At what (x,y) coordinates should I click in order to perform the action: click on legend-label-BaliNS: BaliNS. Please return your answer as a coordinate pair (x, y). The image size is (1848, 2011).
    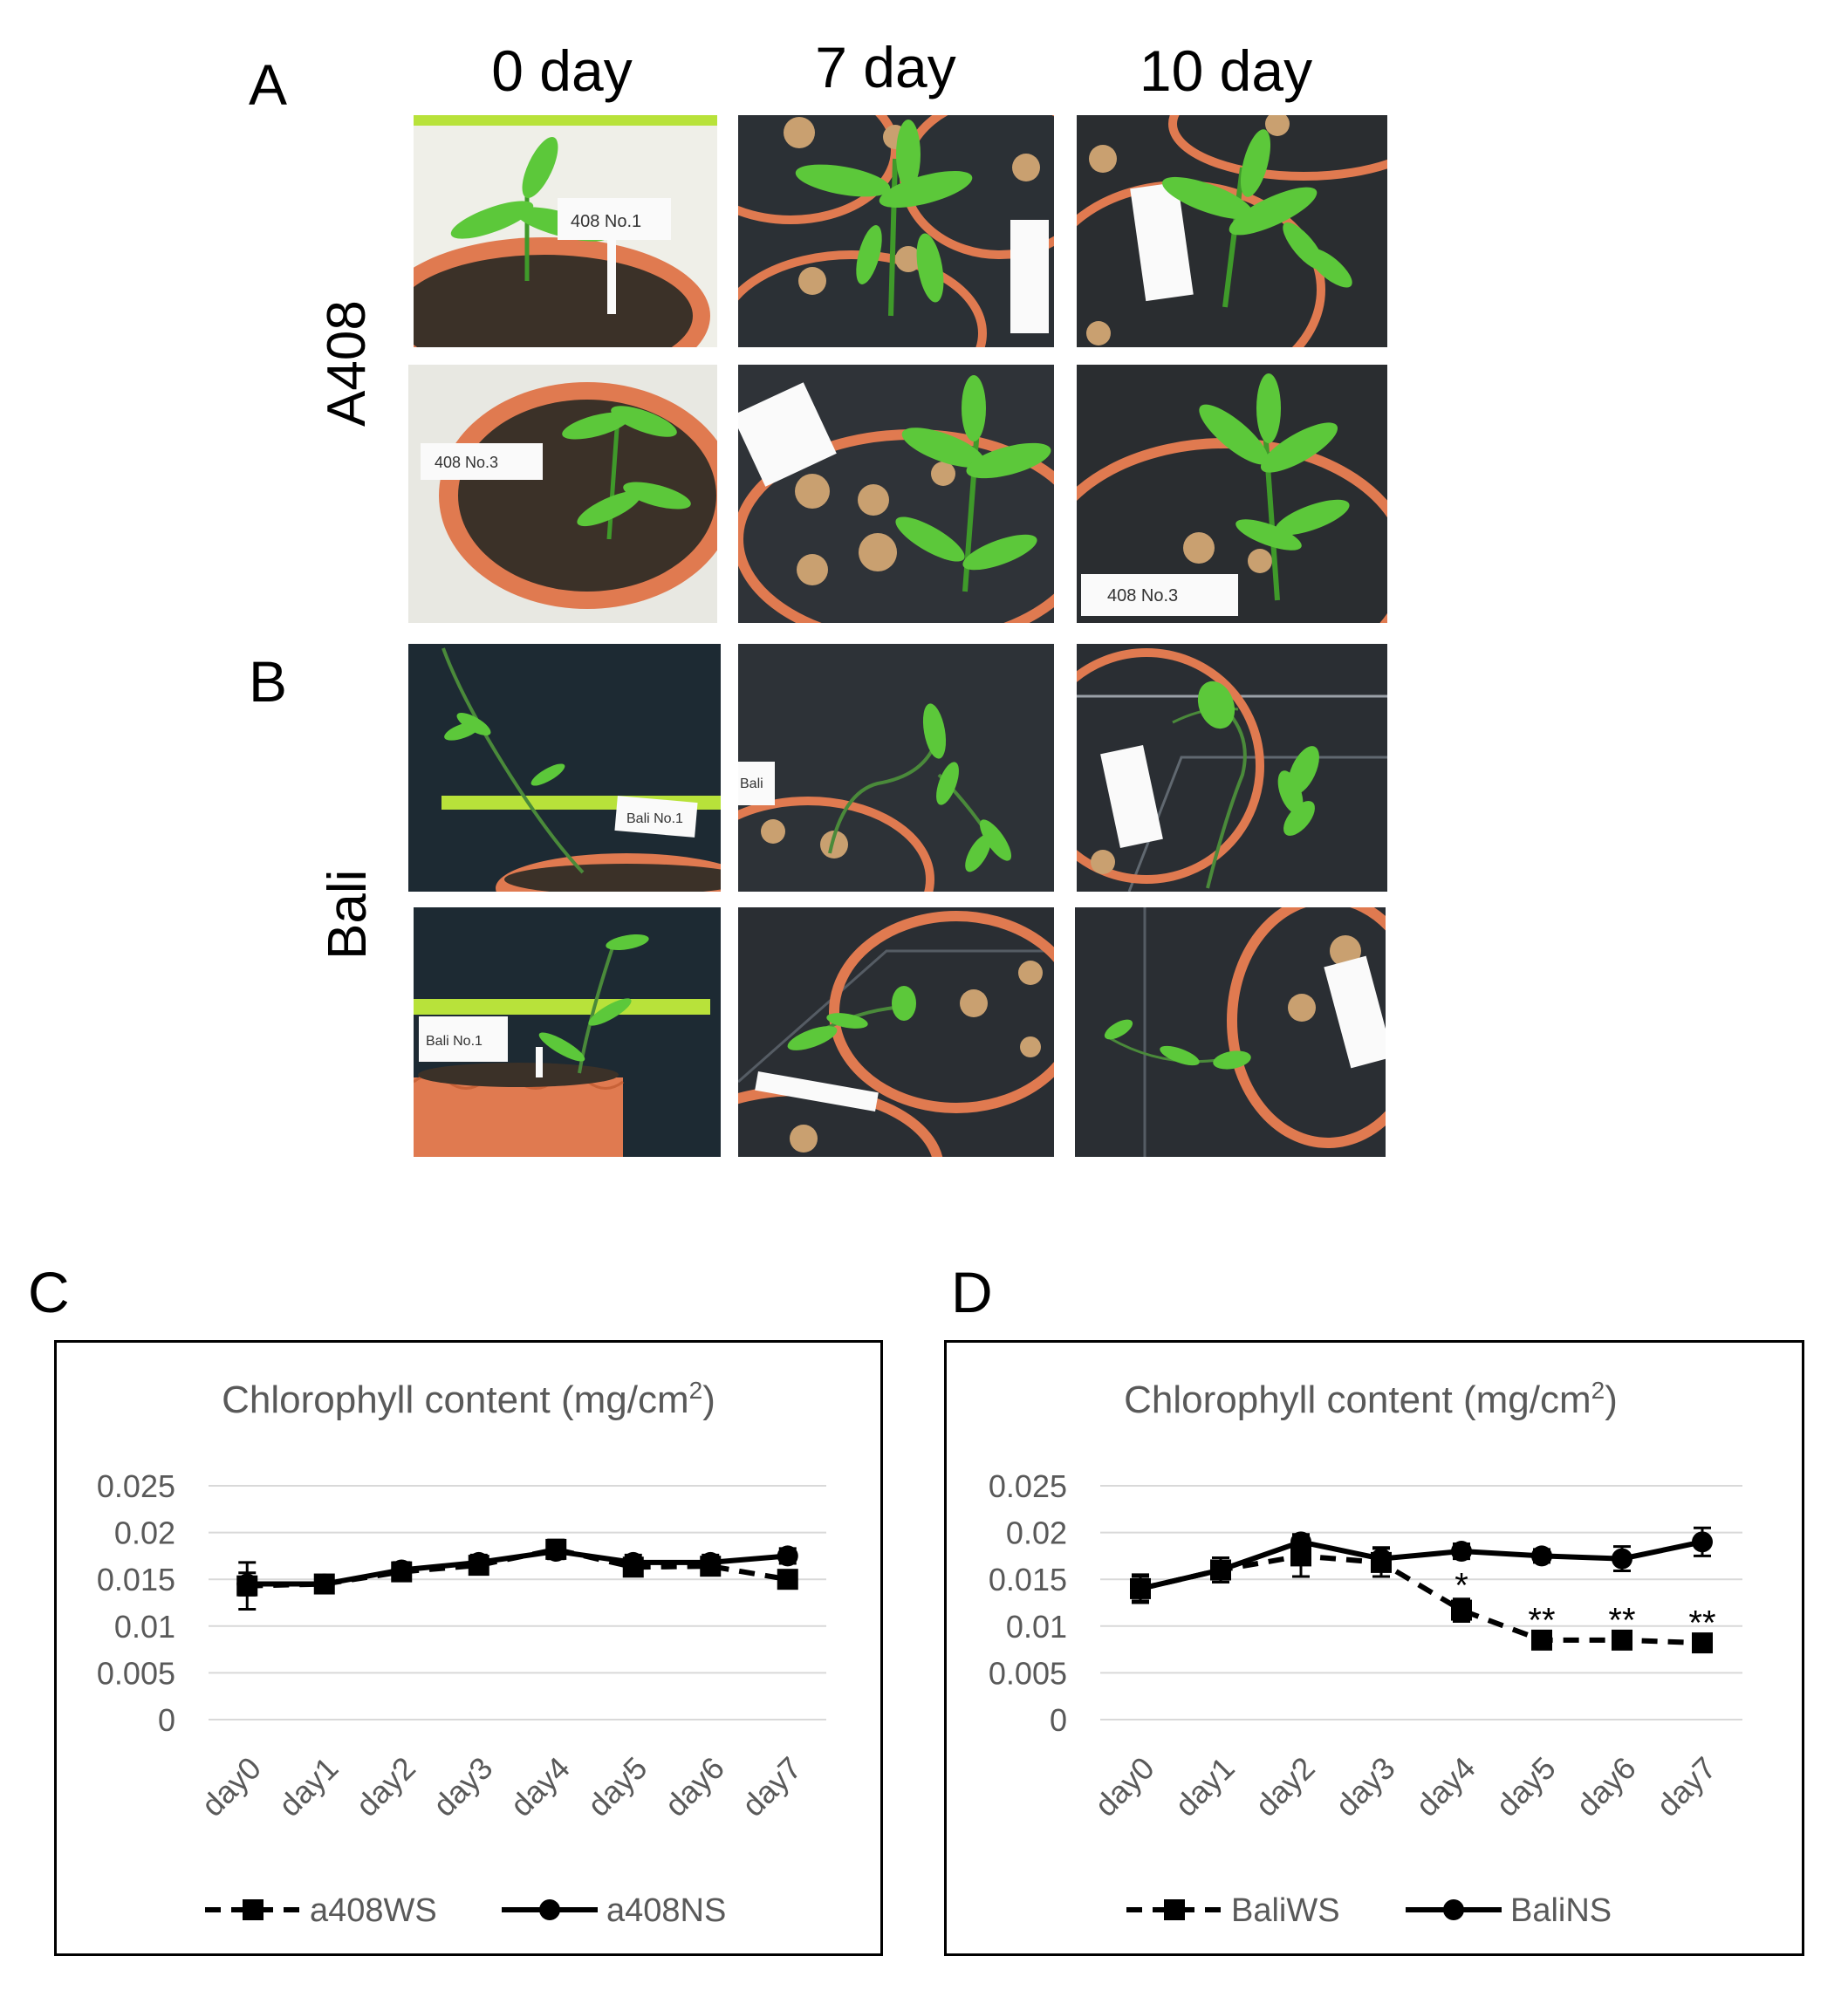
    Looking at the image, I should click on (1561, 1910).